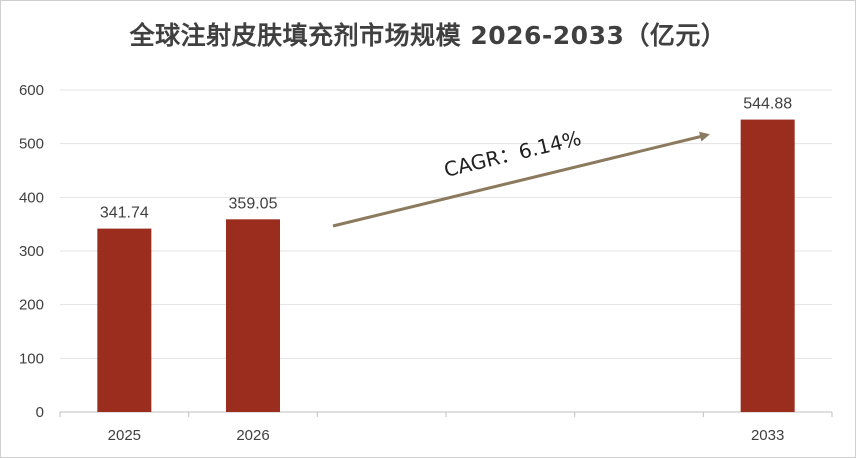  What do you see at coordinates (428, 35) in the screenshot?
I see `chart-title: 全球注射皮肤填充剂市场规模 2026-2033（亿元）` at bounding box center [428, 35].